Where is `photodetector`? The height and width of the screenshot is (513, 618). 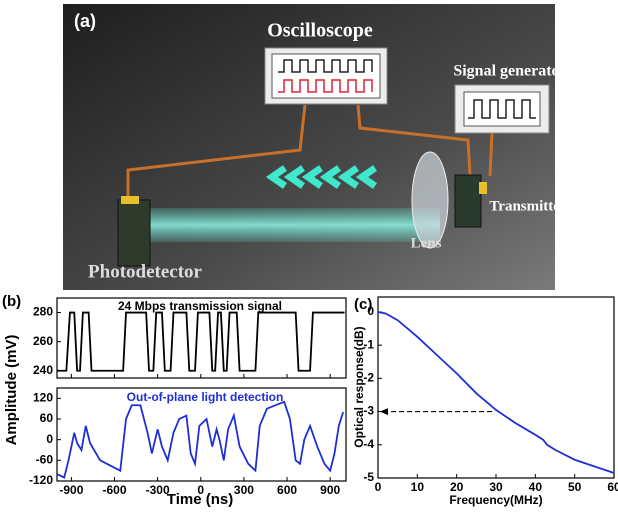
photodetector is located at coordinates (134, 233).